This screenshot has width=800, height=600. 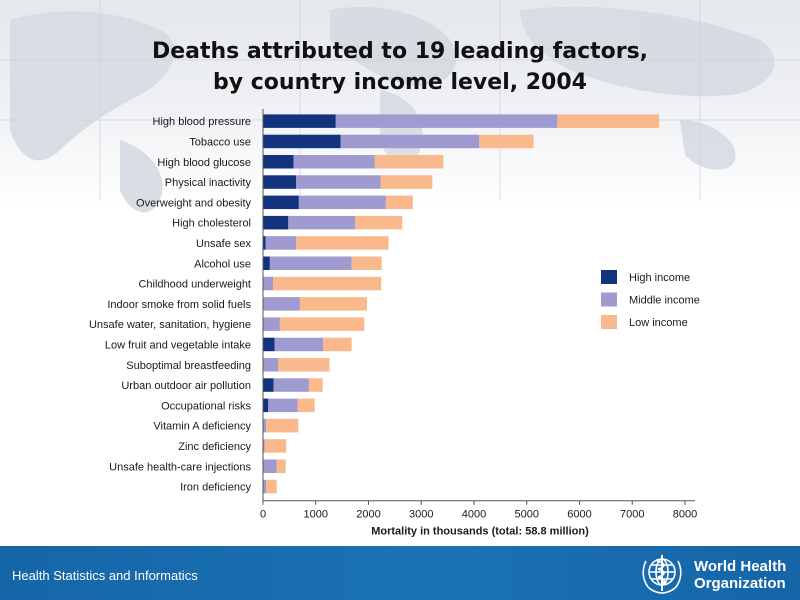 What do you see at coordinates (170, 325) in the screenshot?
I see `y-tick-label: Unsafe water, sanitation, hygiene` at bounding box center [170, 325].